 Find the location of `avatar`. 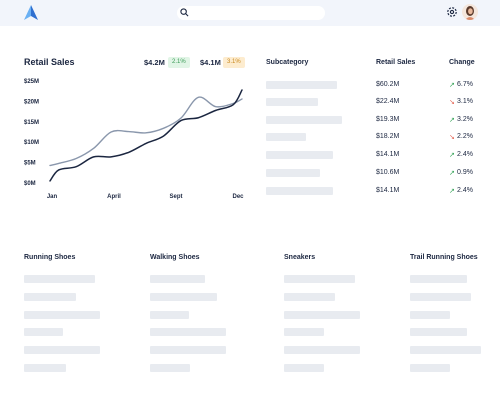

avatar is located at coordinates (470, 12).